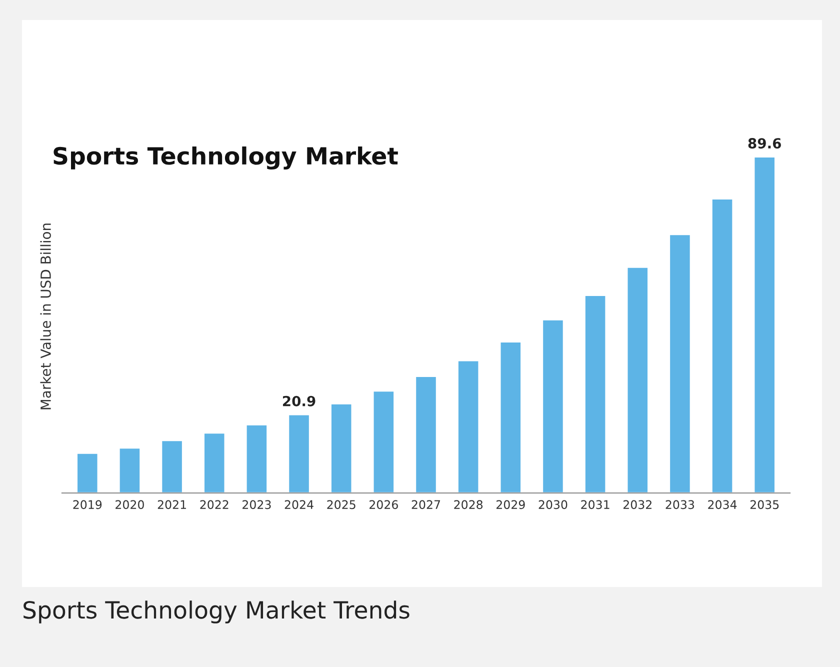 Image resolution: width=840 pixels, height=667 pixels. Describe the element at coordinates (256, 505) in the screenshot. I see `x-tick-label: 2023` at that location.